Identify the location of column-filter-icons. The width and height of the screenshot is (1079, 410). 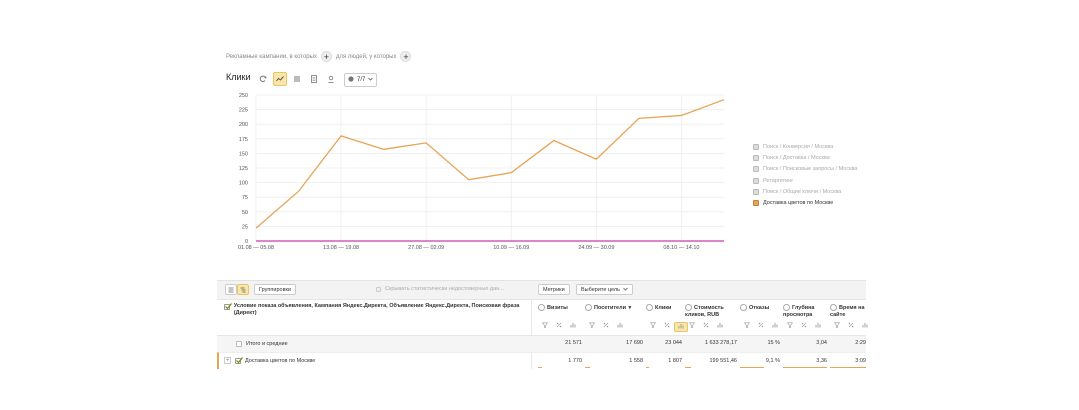
(606, 326).